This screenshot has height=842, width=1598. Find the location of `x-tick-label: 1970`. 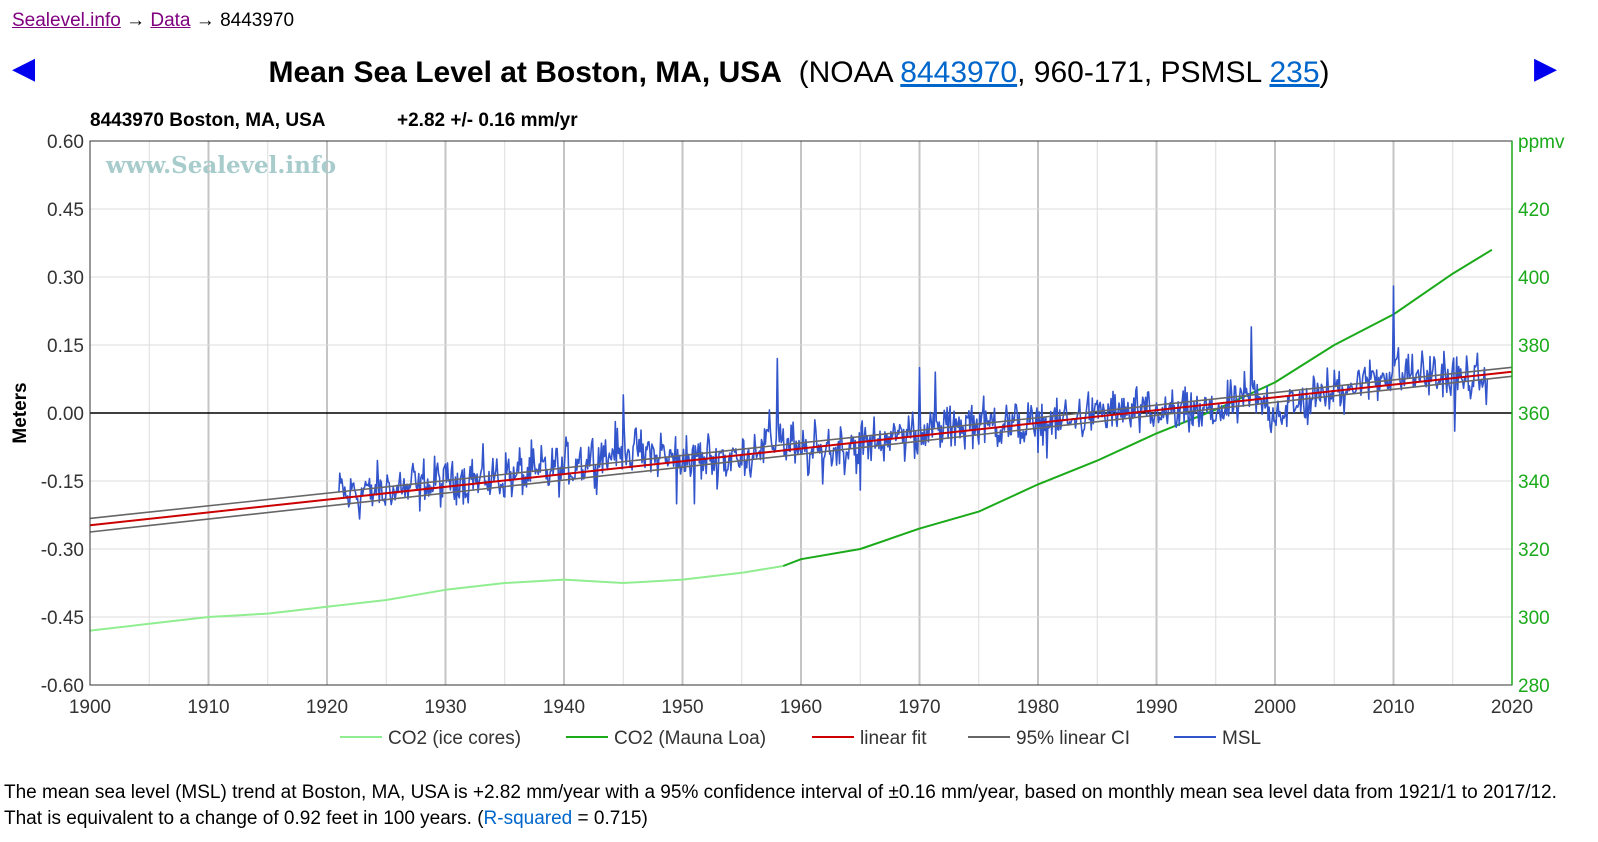

x-tick-label: 1970 is located at coordinates (919, 707).